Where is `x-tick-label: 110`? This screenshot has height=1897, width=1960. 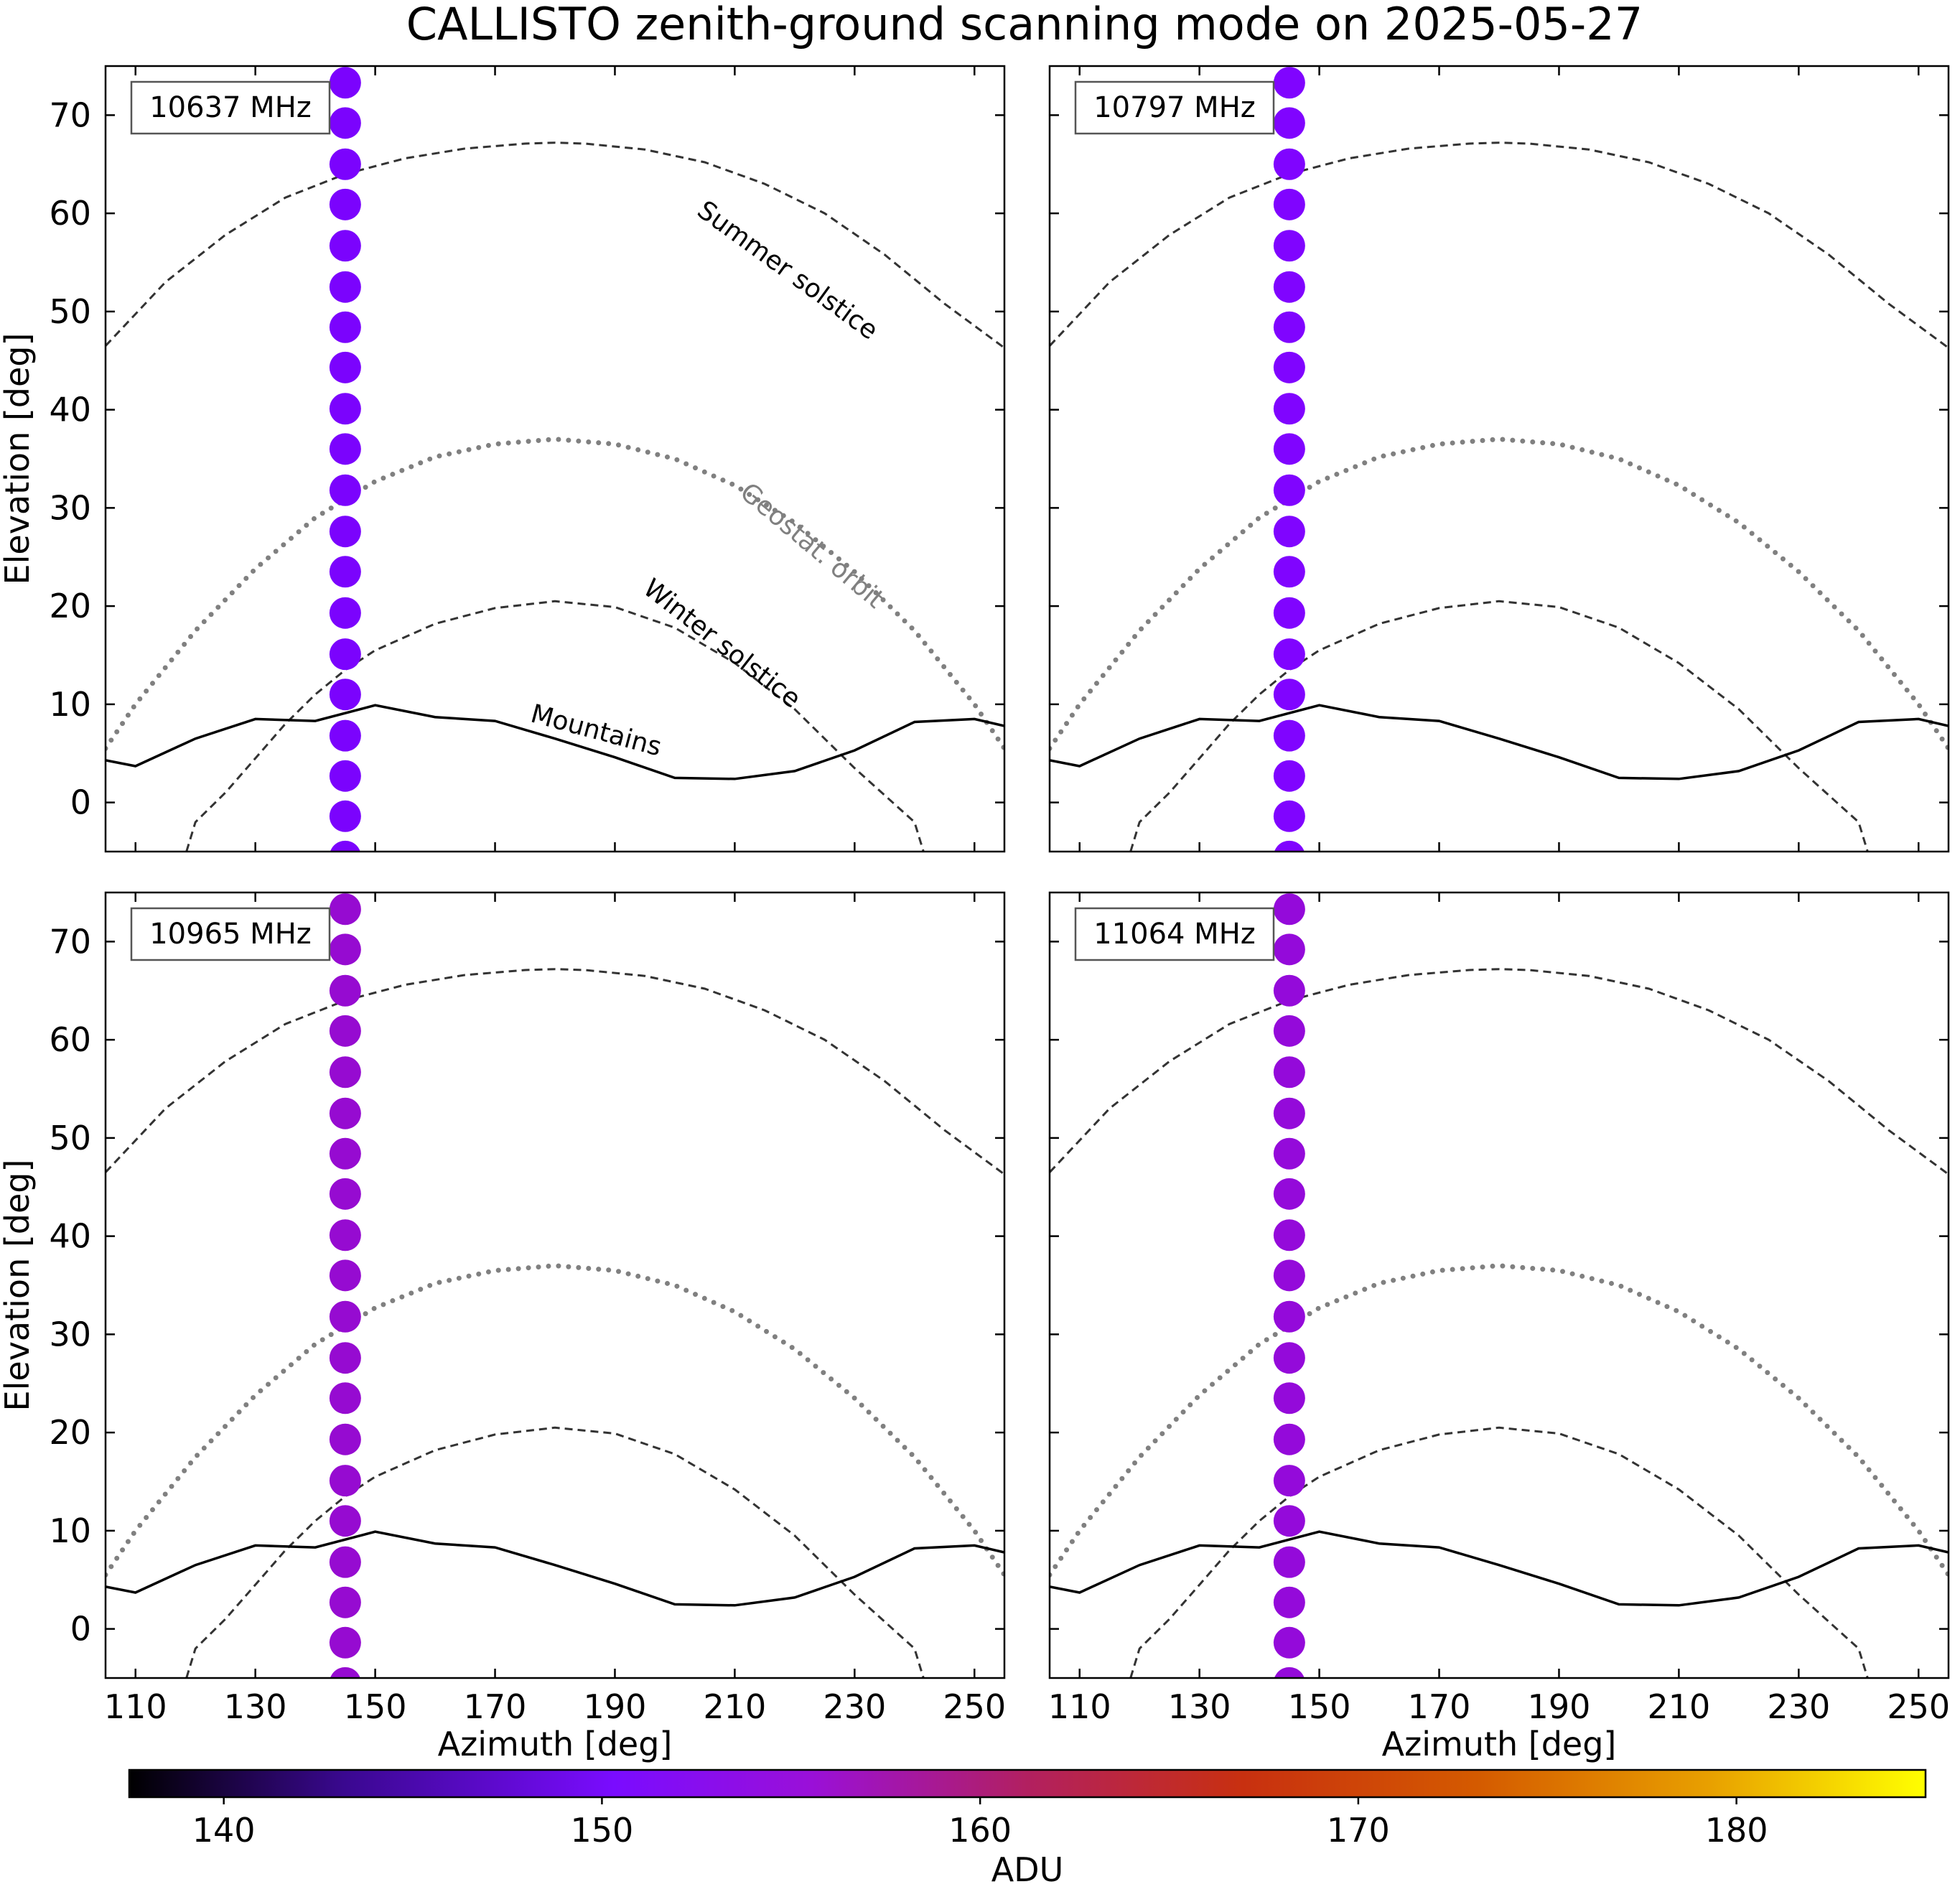
x-tick-label: 110 is located at coordinates (1079, 1707).